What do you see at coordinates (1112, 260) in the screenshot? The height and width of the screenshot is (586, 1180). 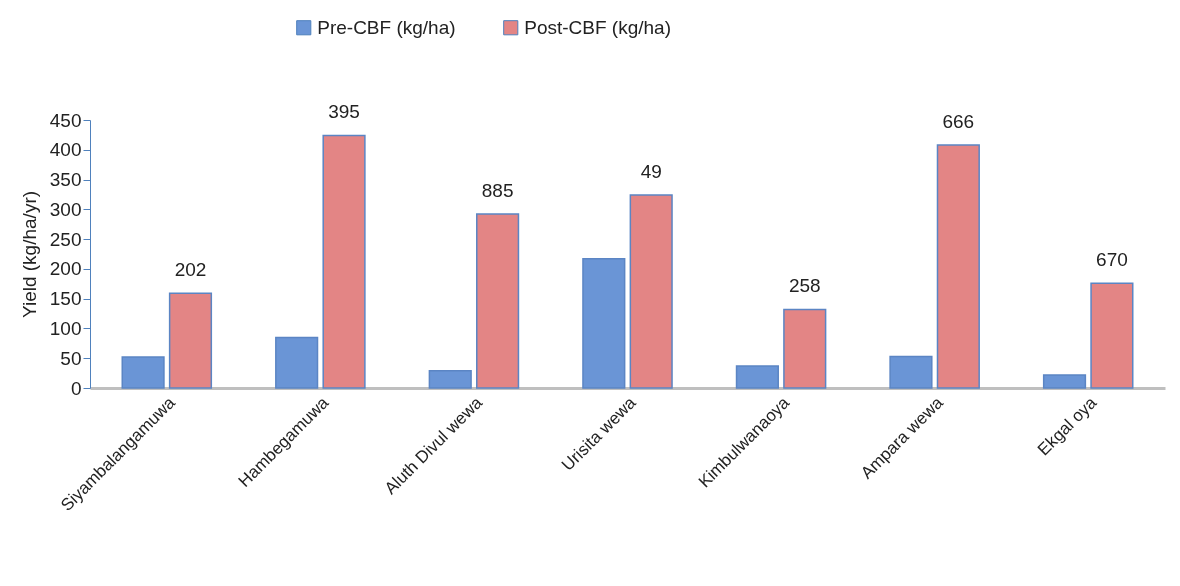 I see `annotation: 670` at bounding box center [1112, 260].